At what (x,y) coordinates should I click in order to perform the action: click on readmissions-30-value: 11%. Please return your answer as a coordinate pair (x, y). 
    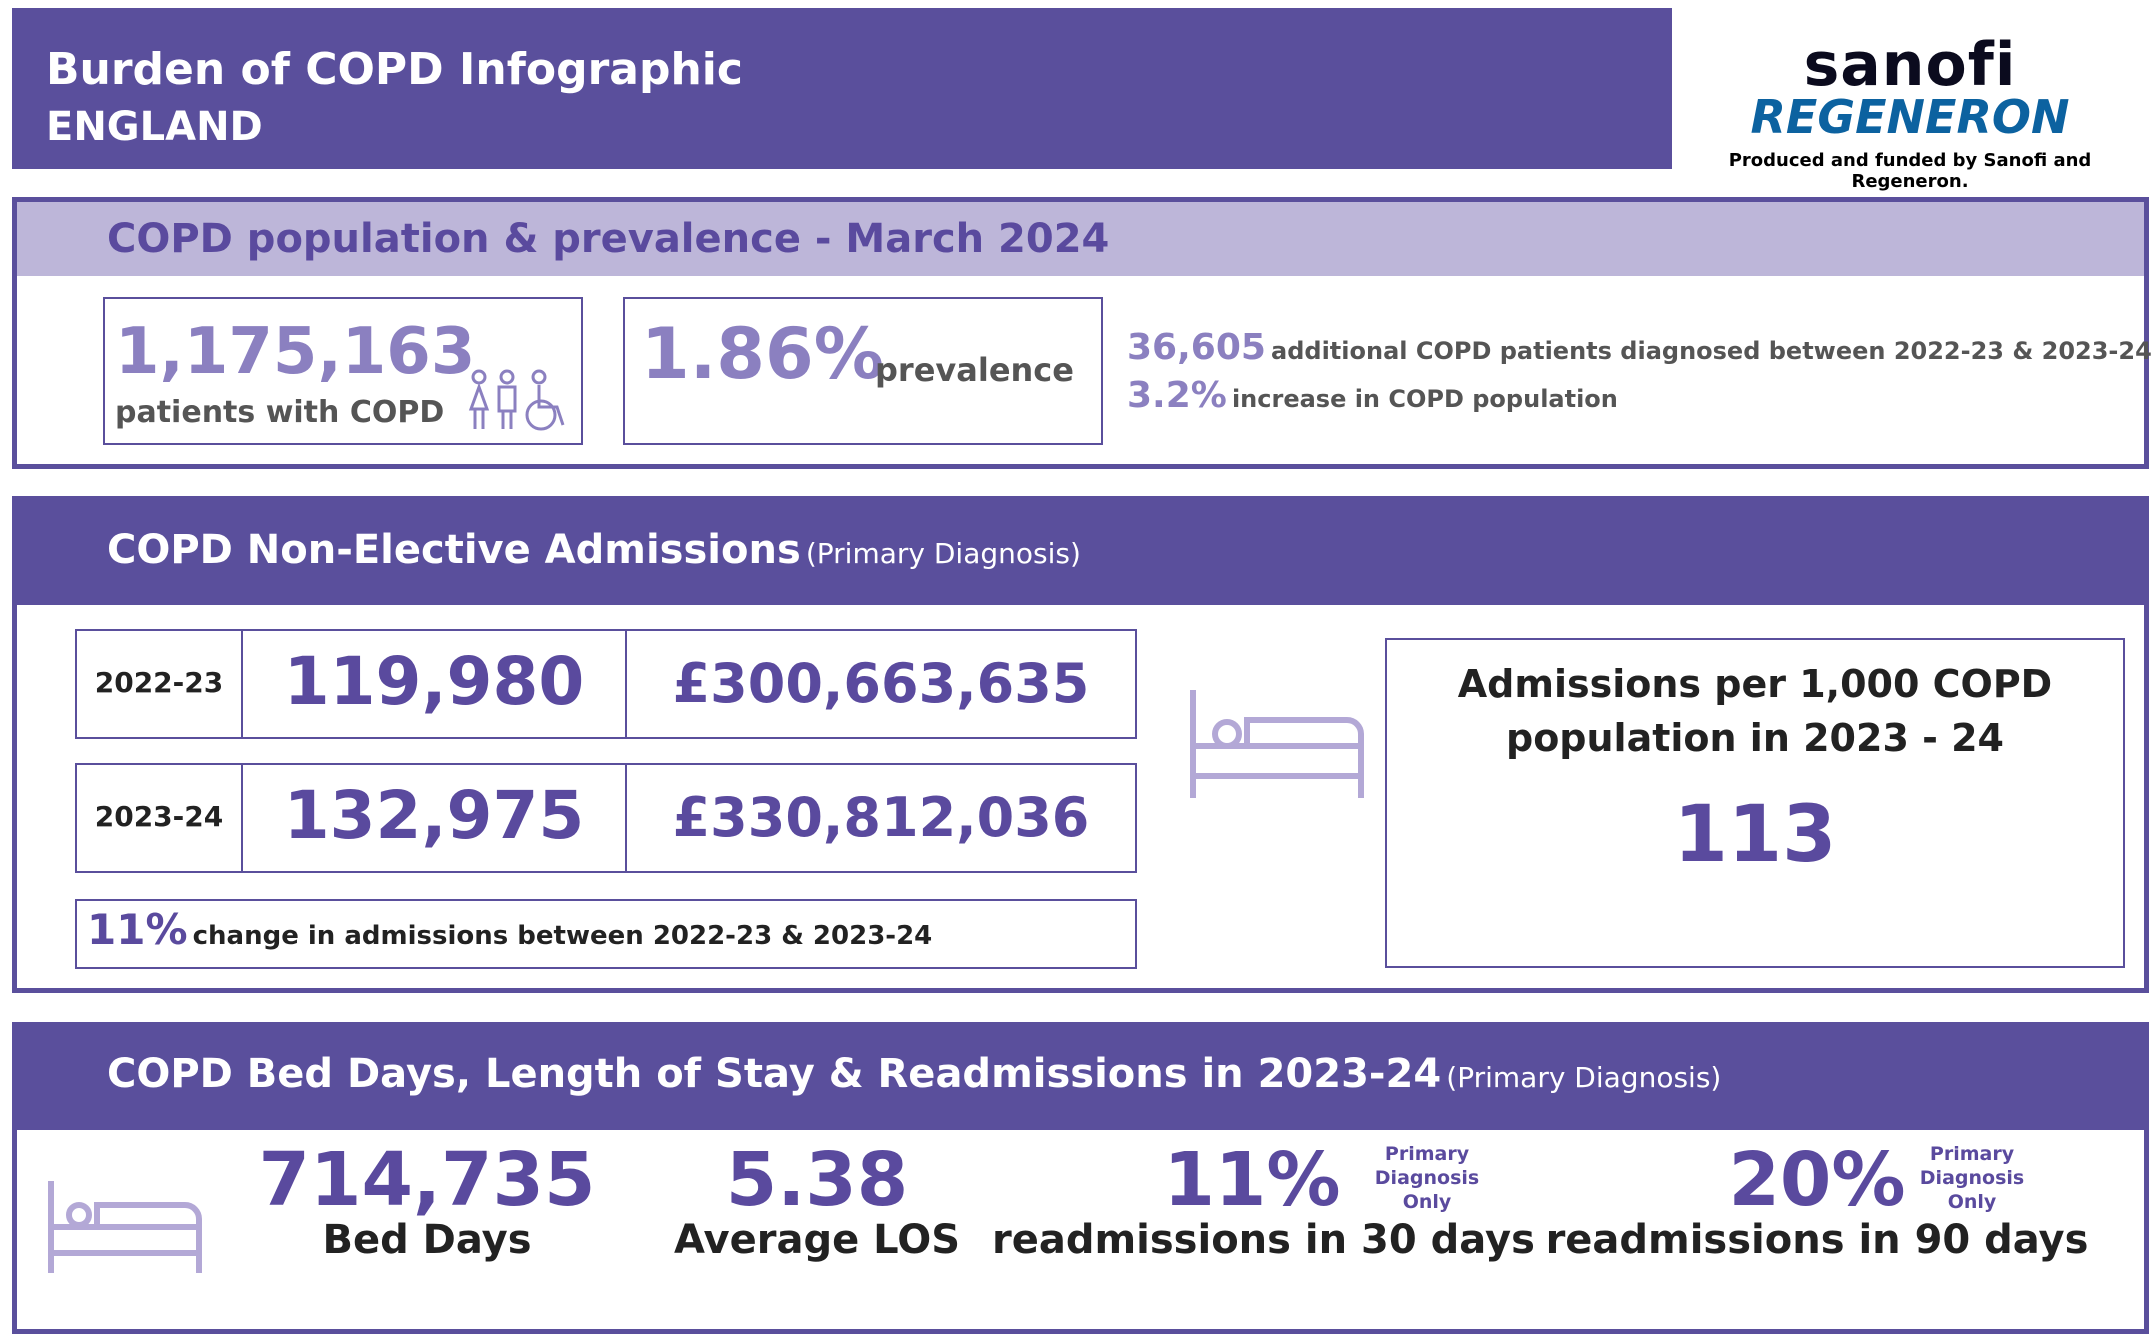
    Looking at the image, I should click on (1252, 1180).